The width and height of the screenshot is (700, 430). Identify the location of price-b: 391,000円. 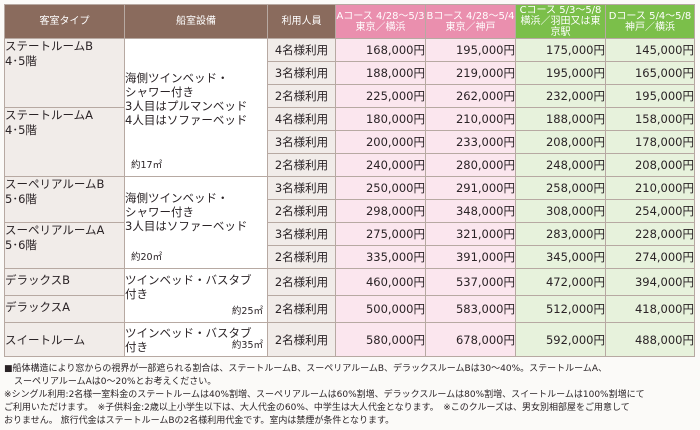
(470, 257).